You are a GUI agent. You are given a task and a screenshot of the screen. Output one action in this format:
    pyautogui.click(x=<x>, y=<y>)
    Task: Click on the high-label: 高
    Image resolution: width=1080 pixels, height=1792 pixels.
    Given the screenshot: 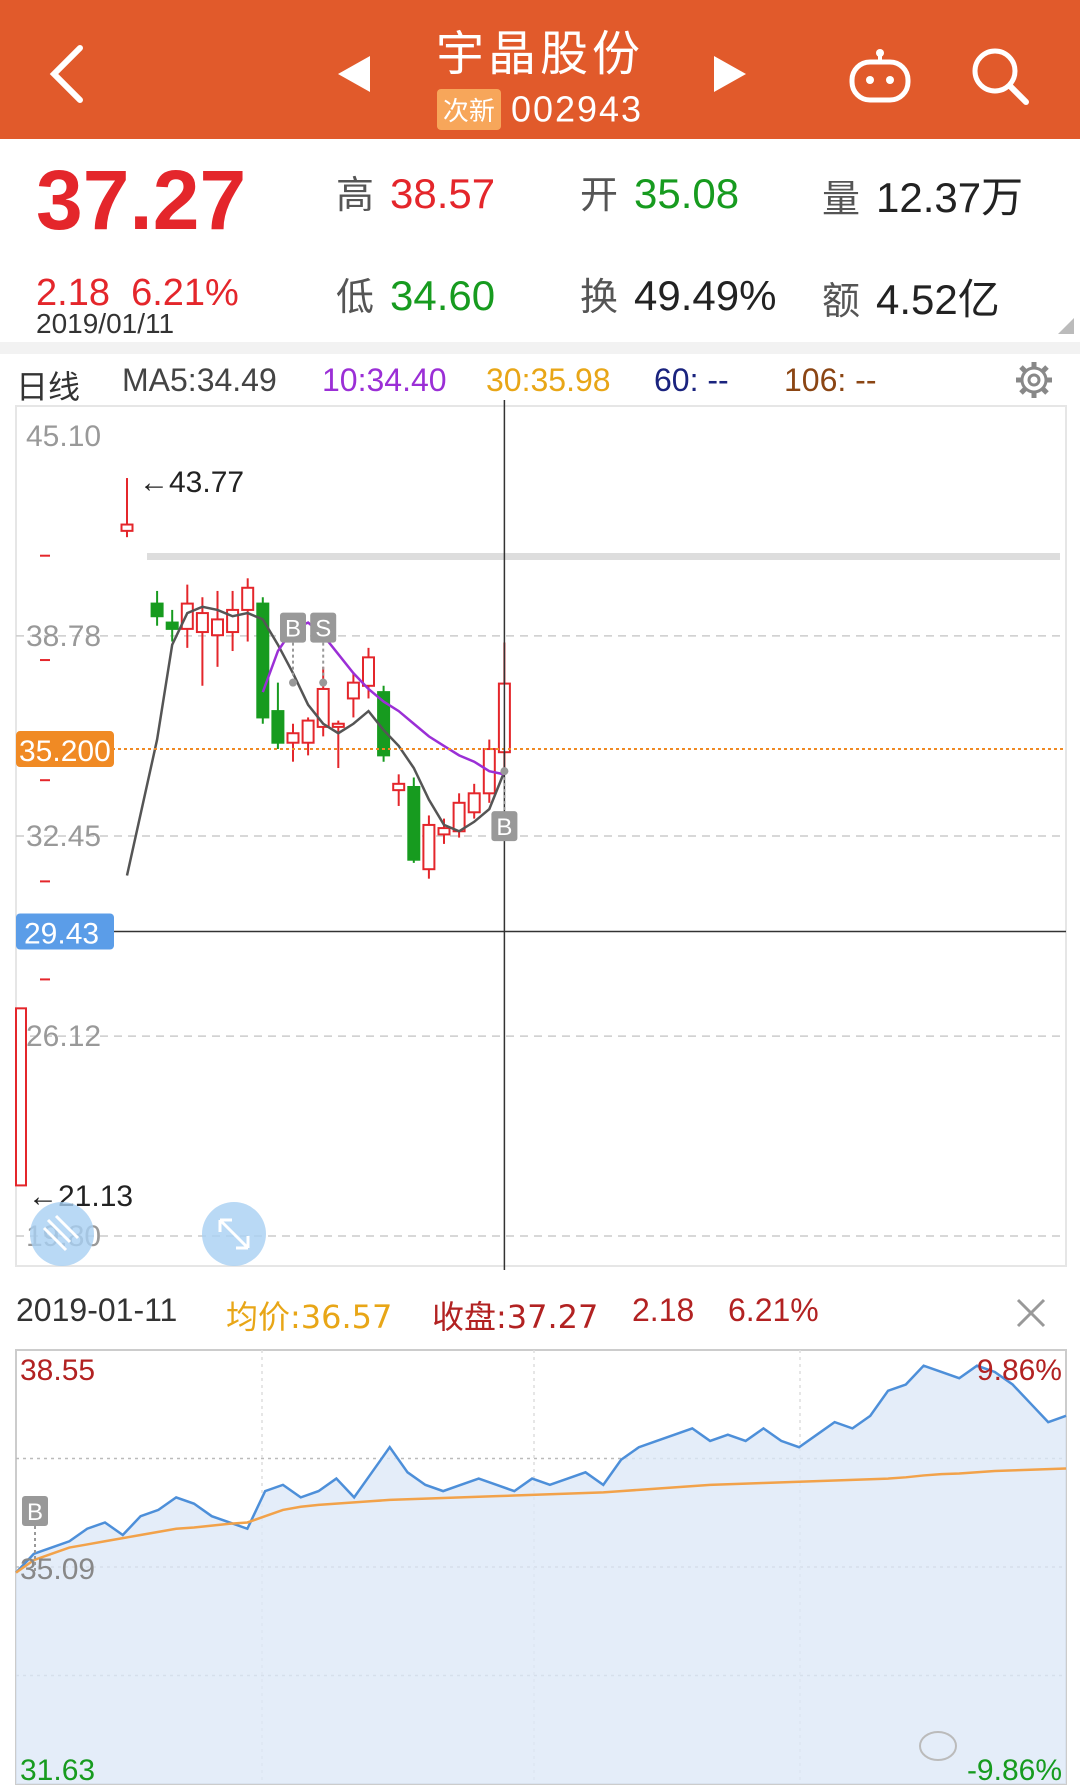 What is the action you would take?
    pyautogui.click(x=355, y=195)
    